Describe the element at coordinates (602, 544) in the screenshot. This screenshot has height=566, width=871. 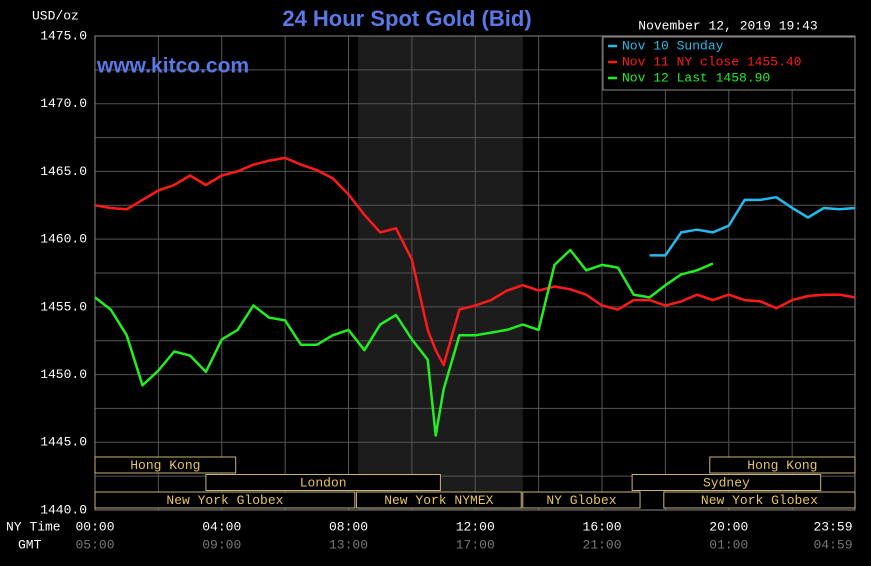
I see `x2-tick-label: 21:00` at that location.